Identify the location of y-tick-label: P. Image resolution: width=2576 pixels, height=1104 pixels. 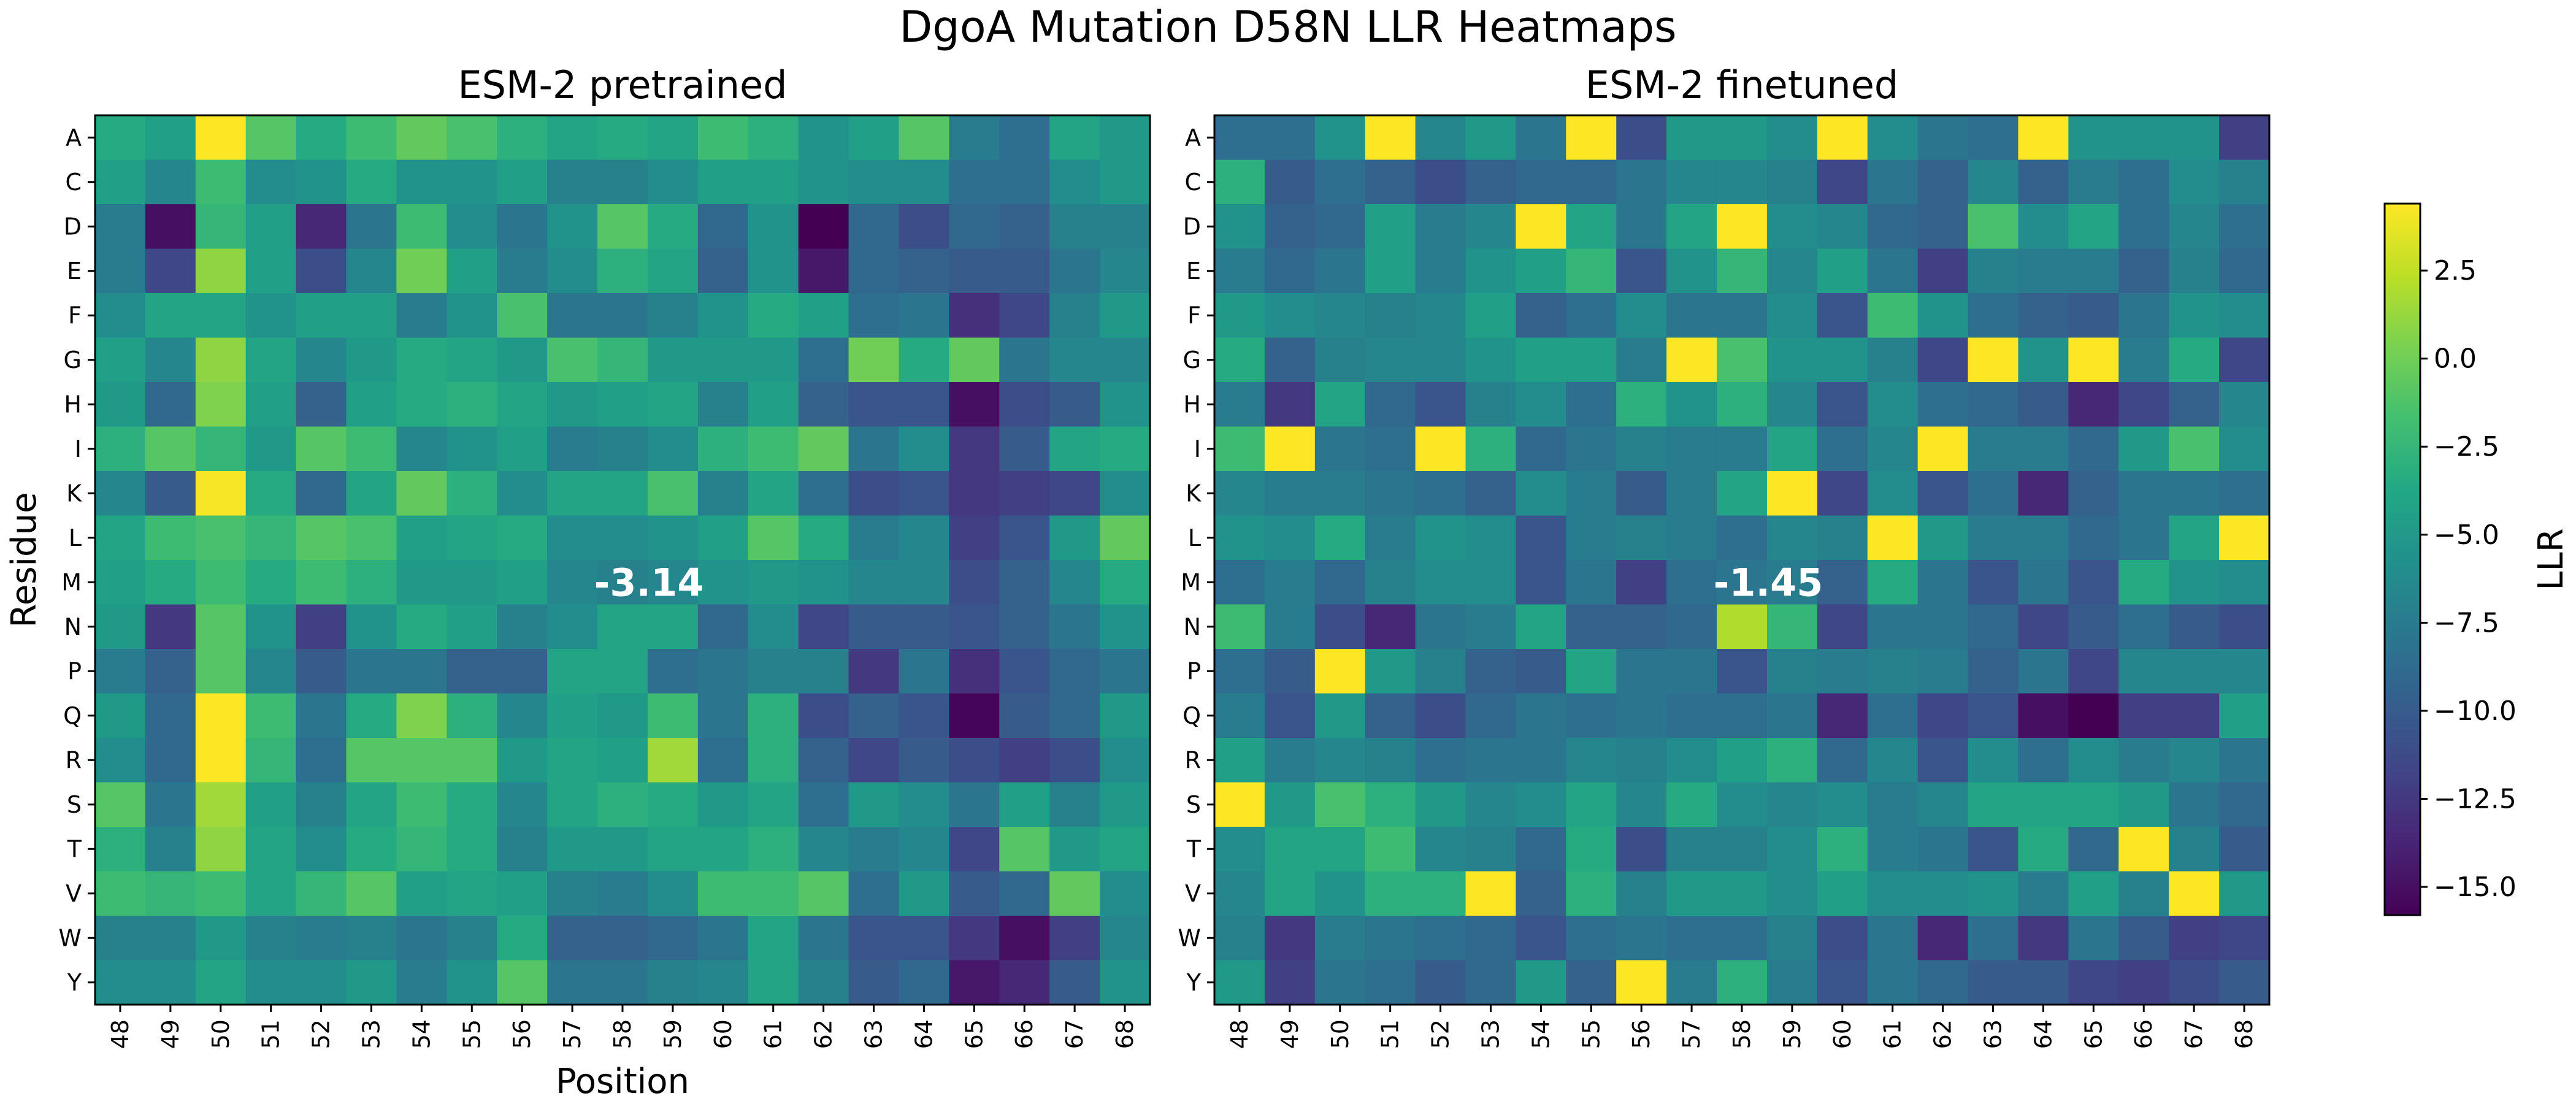
(74, 670).